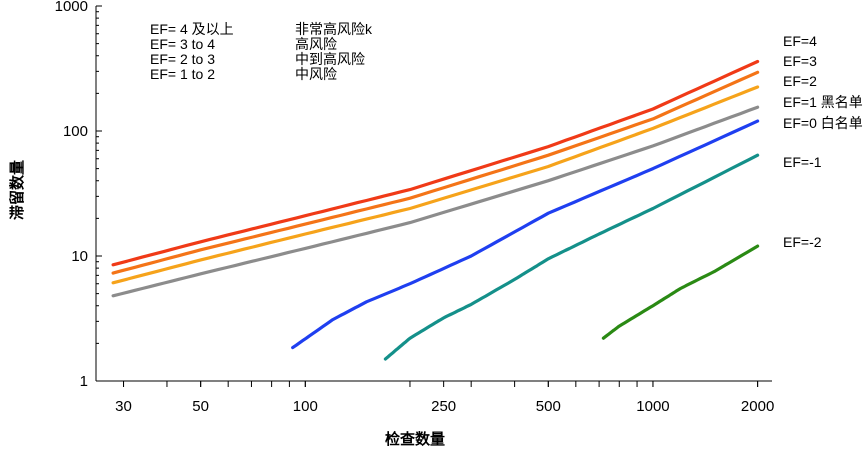 Image resolution: width=866 pixels, height=457 pixels. What do you see at coordinates (182, 59) in the screenshot?
I see `legend-ef-text: EF= 2 to 3` at bounding box center [182, 59].